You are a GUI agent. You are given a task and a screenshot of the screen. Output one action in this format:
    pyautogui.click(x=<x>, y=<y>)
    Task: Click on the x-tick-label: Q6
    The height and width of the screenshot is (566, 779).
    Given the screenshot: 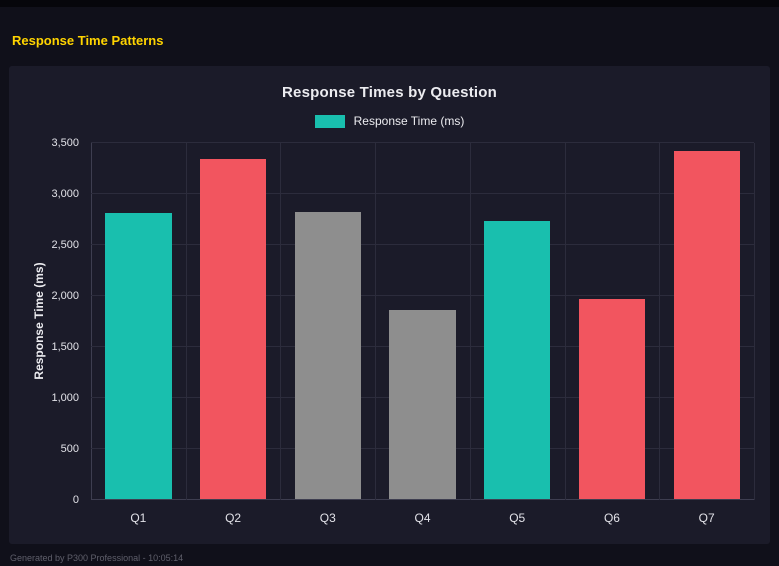 What is the action you would take?
    pyautogui.click(x=611, y=518)
    